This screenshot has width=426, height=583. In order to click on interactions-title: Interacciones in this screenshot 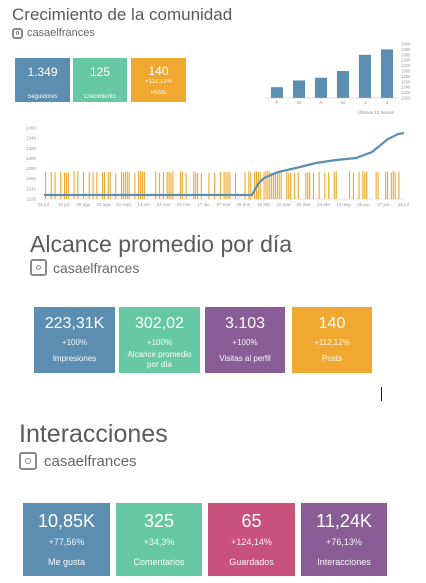, I will do `click(93, 434)`.